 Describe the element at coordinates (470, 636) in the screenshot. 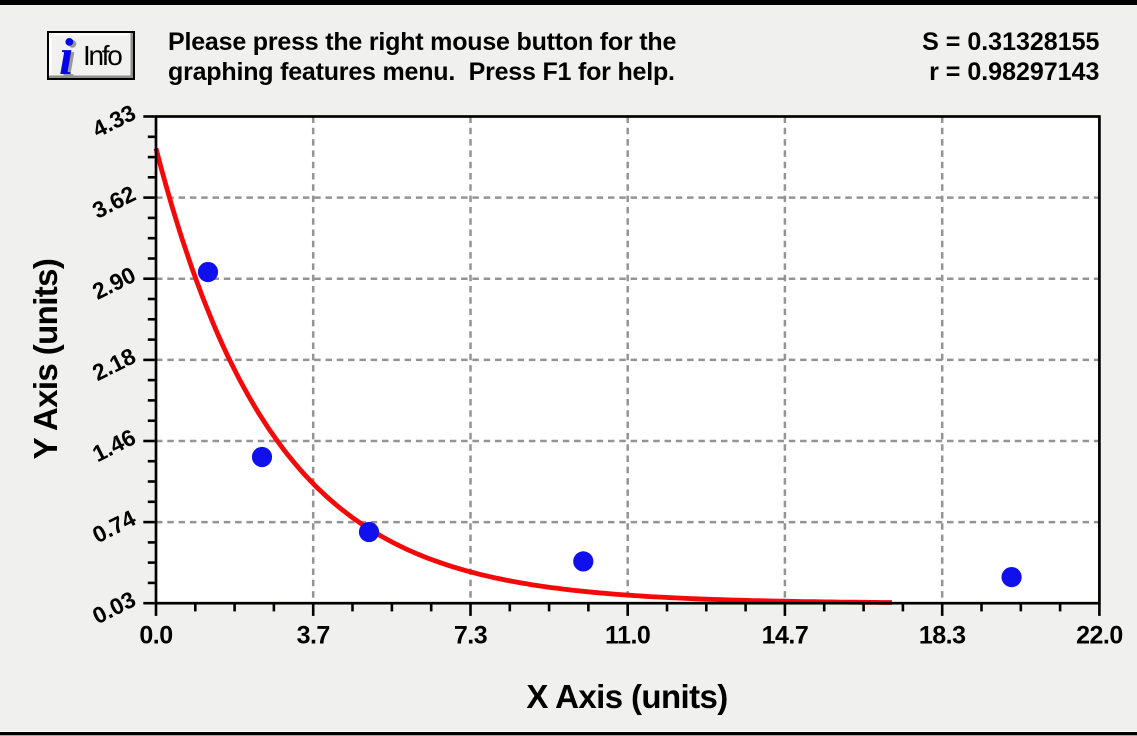

I see `svg-text: 7.3` at that location.